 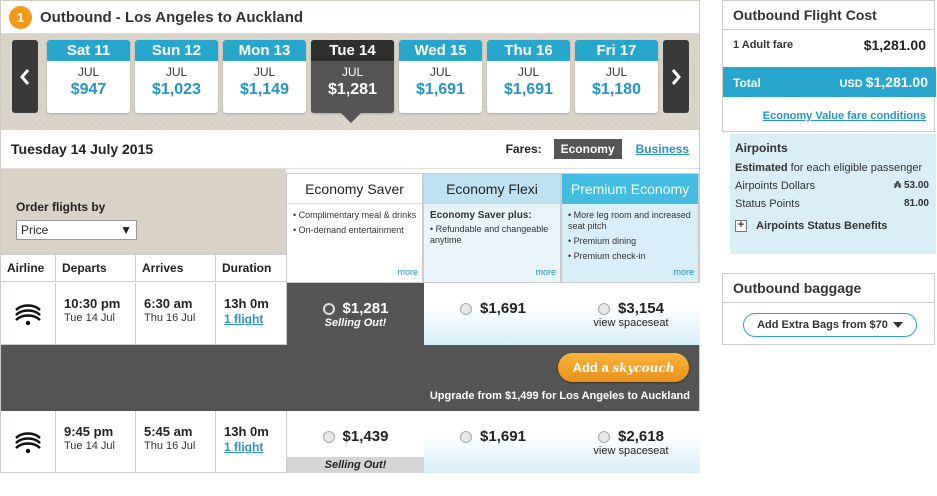 What do you see at coordinates (440, 76) in the screenshot?
I see `date-tab-wed-15: Wed 15 JUL $1,691` at bounding box center [440, 76].